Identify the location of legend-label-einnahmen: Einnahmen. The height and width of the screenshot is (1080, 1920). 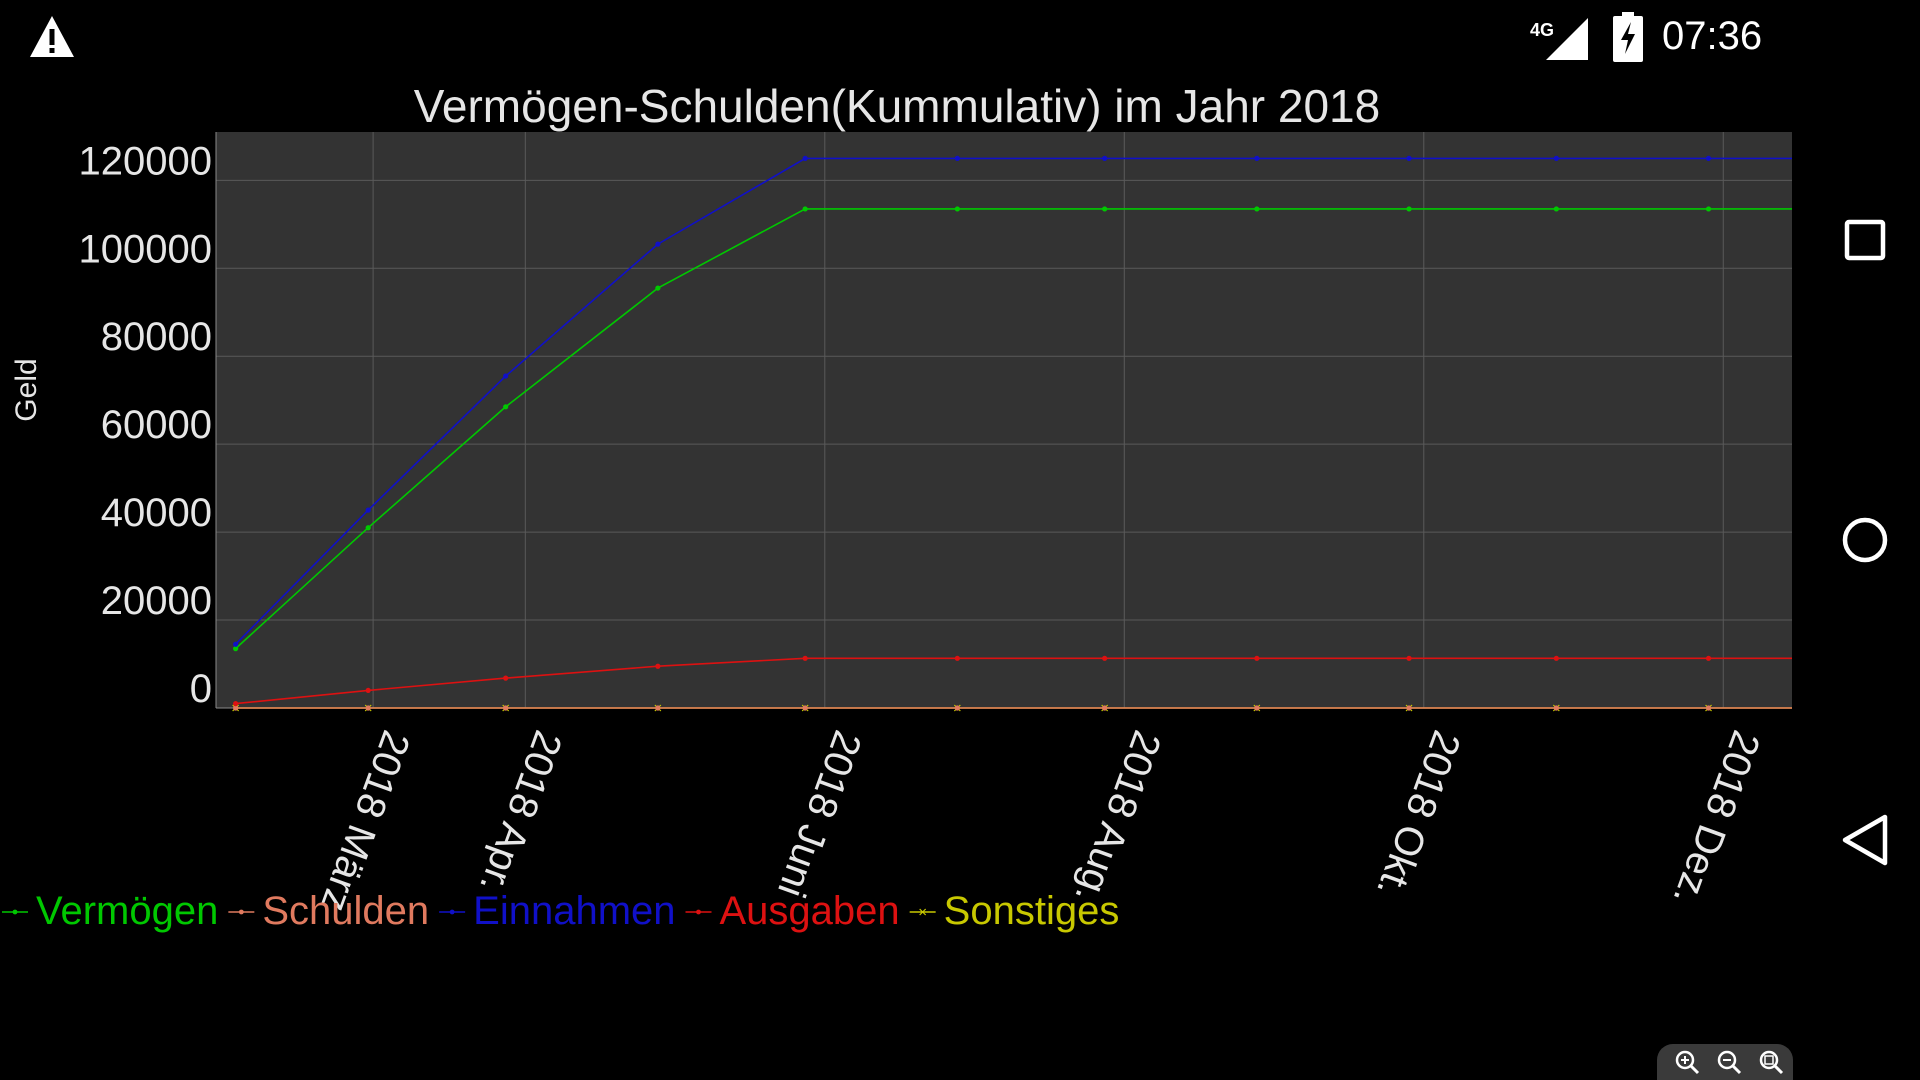
(574, 911).